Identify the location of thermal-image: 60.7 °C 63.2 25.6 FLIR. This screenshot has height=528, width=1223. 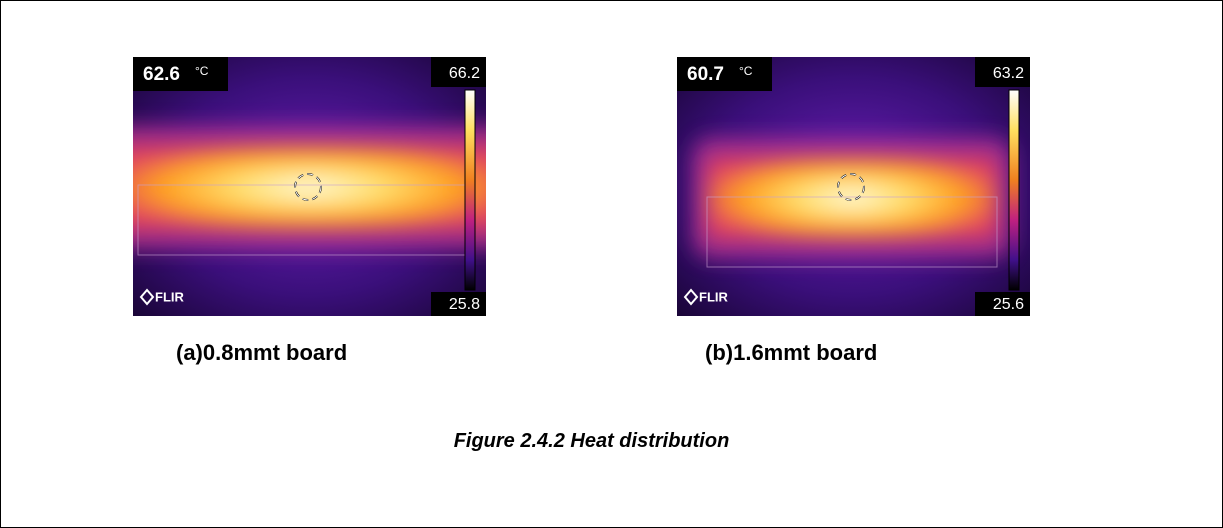
(853, 186).